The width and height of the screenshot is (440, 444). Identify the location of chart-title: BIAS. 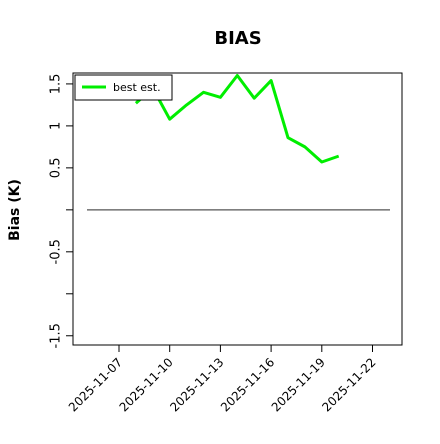
(237, 38).